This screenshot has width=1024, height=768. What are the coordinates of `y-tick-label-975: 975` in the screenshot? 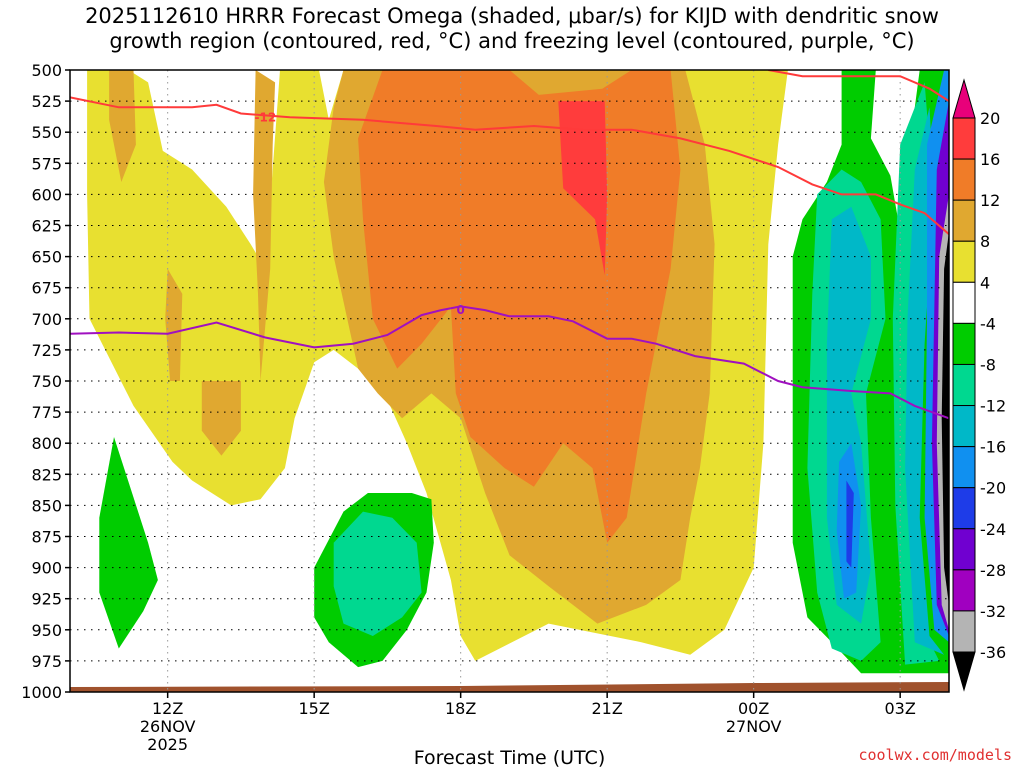 It's located at (46, 661).